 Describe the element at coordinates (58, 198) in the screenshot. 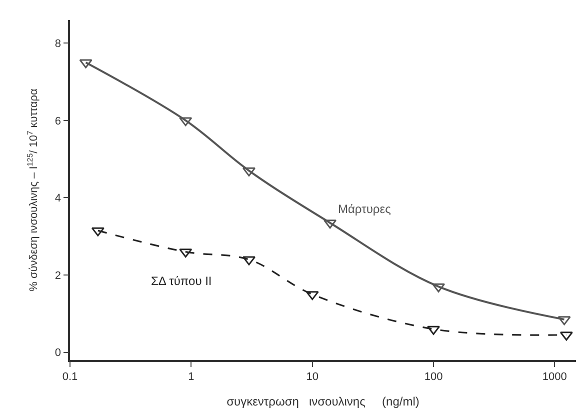

I see `y-tick-label: 4` at that location.